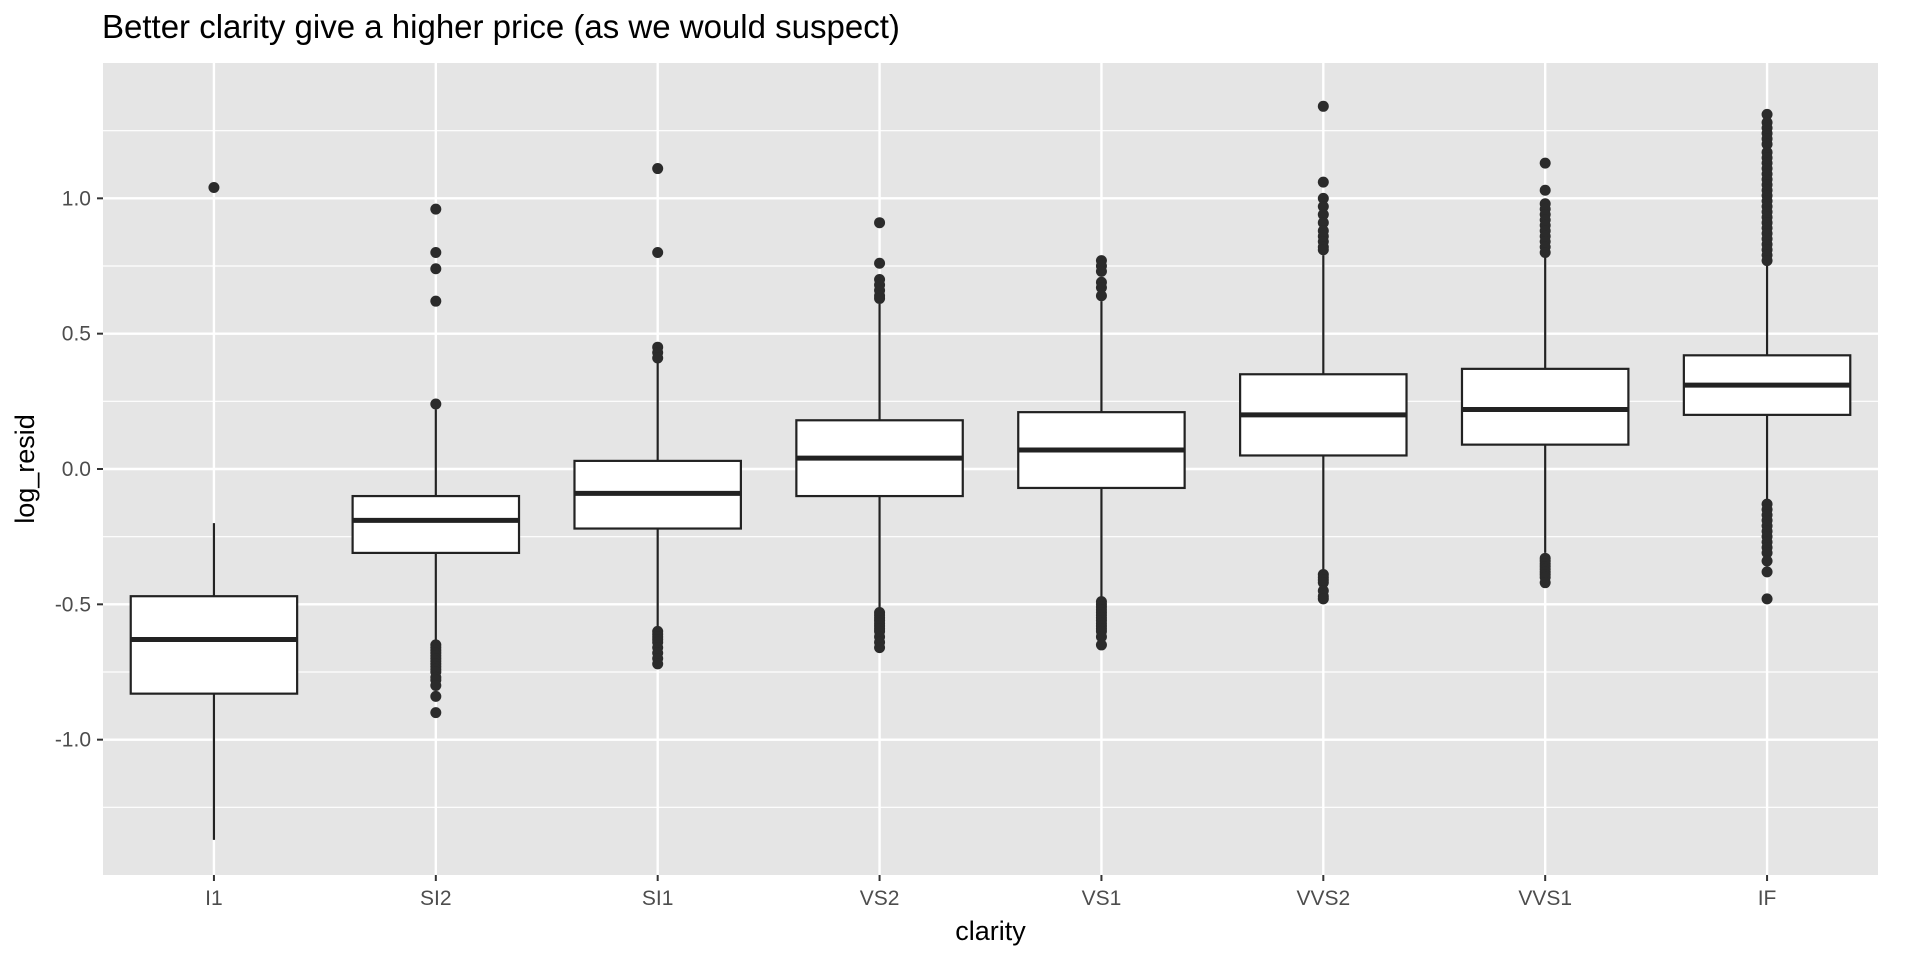 Image resolution: width=1920 pixels, height=960 pixels. I want to click on box-vvs1, so click(1545, 373).